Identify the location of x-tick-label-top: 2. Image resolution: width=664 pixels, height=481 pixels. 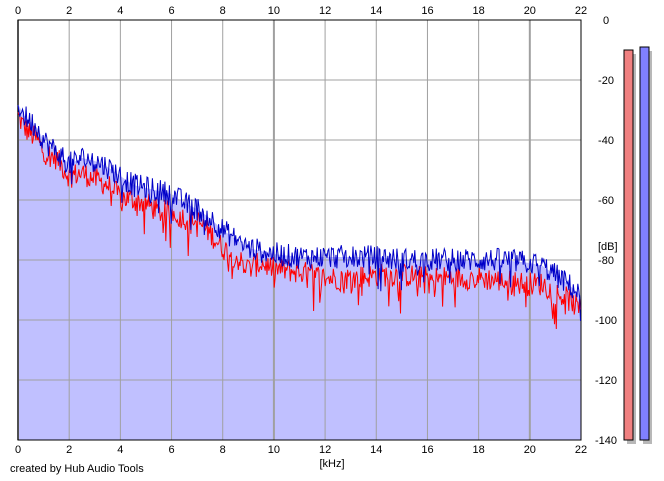
(69, 11).